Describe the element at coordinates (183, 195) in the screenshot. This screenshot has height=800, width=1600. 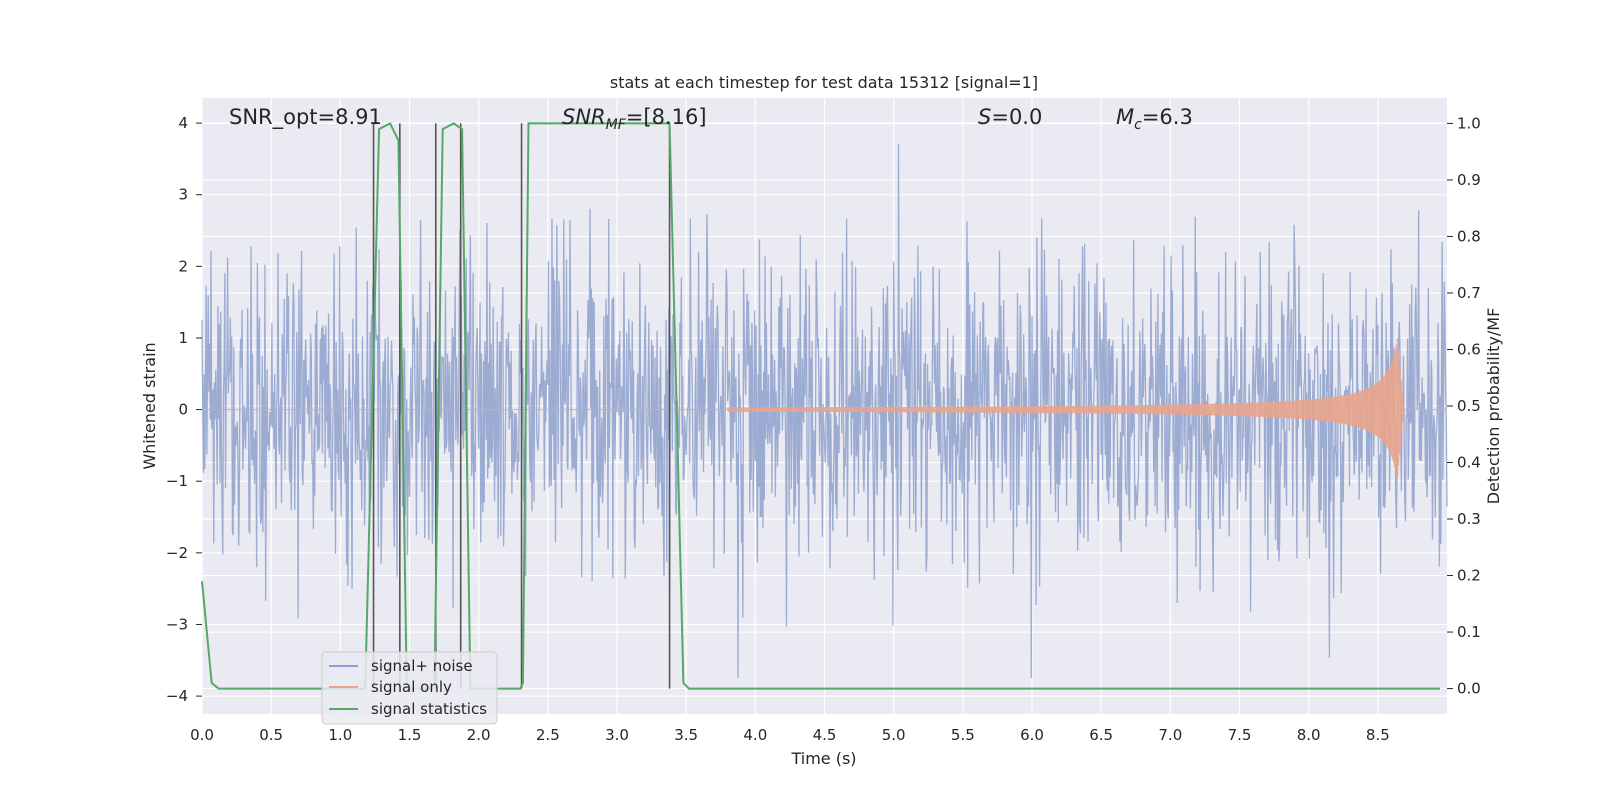
I see `y-left-tick-label-1: 3` at that location.